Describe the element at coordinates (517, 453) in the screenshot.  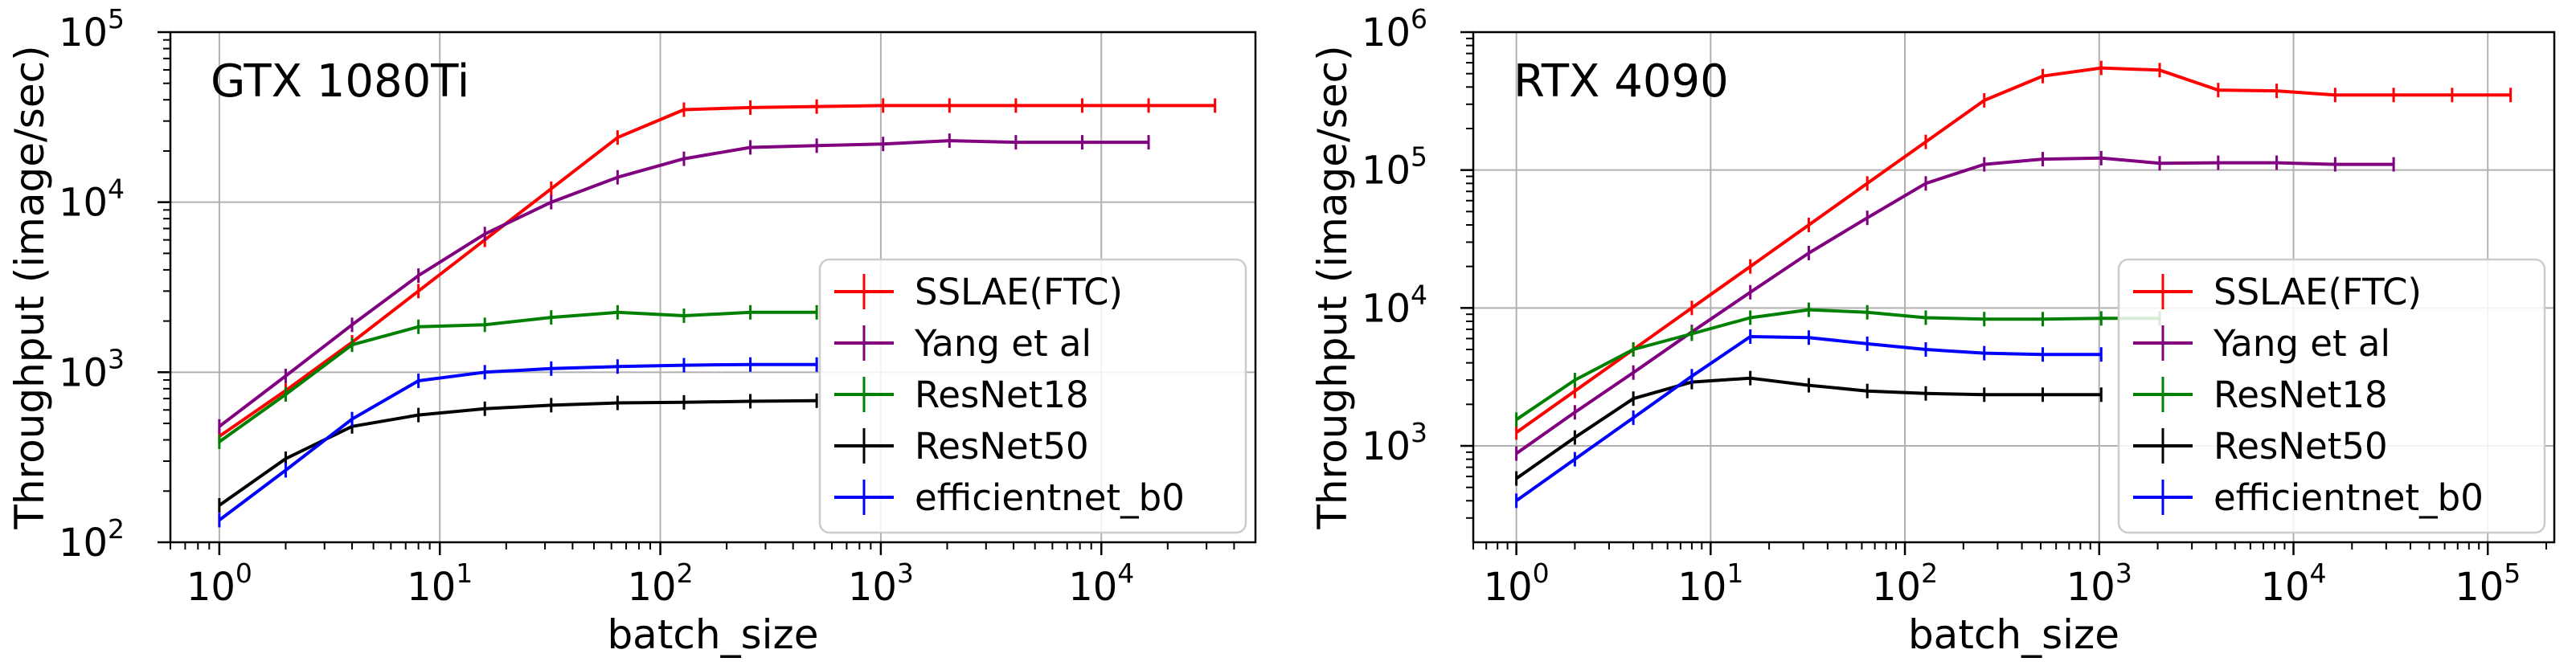
I see `series-line-resnet50` at that location.